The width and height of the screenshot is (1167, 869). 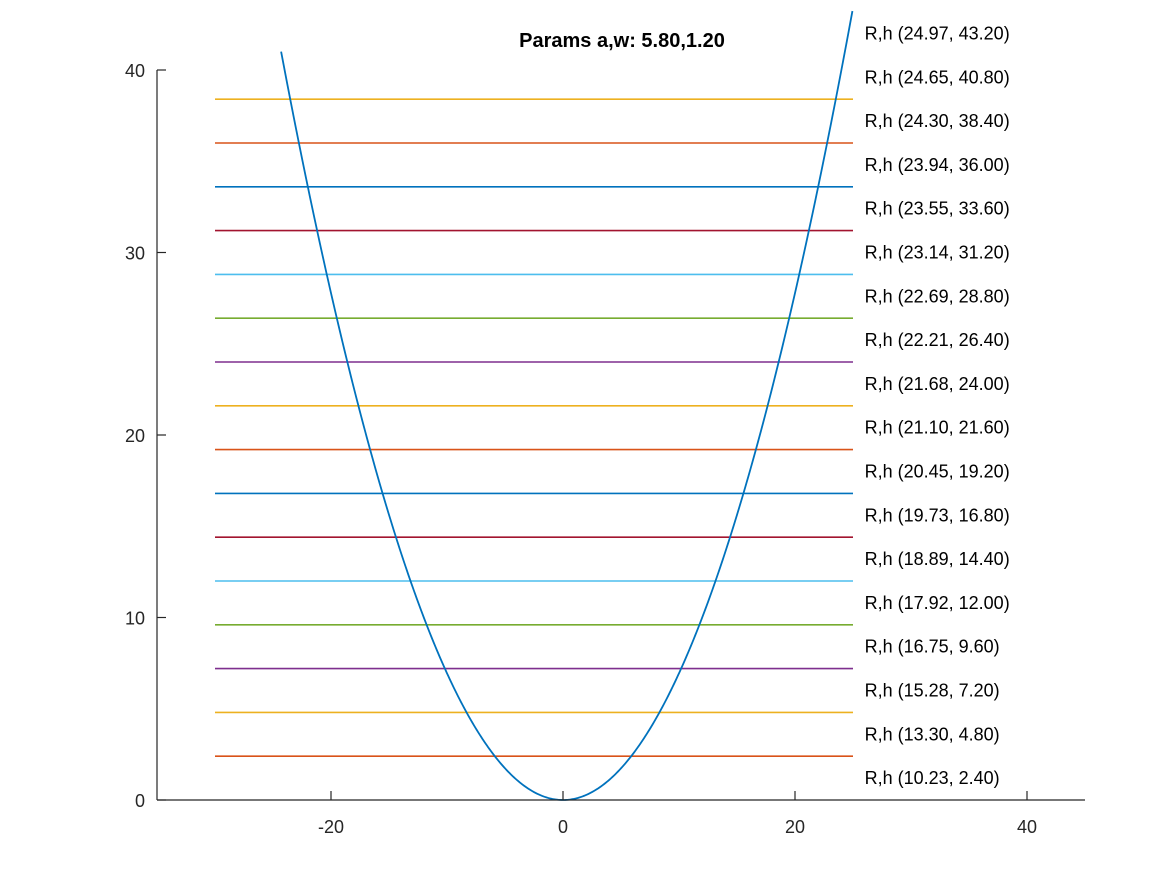 I want to click on y-tick-label-2: 20, so click(x=135, y=436).